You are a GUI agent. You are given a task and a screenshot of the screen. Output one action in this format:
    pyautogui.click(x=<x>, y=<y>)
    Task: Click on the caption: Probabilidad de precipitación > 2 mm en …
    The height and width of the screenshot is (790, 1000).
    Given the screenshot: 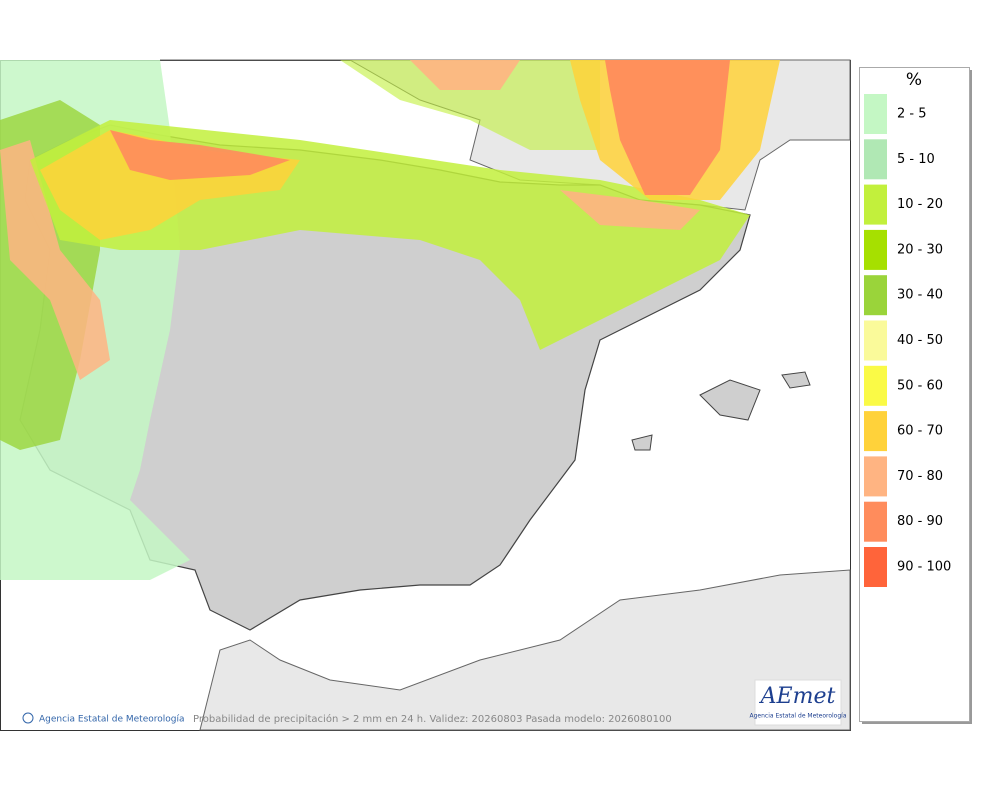 What is the action you would take?
    pyautogui.click(x=432, y=719)
    